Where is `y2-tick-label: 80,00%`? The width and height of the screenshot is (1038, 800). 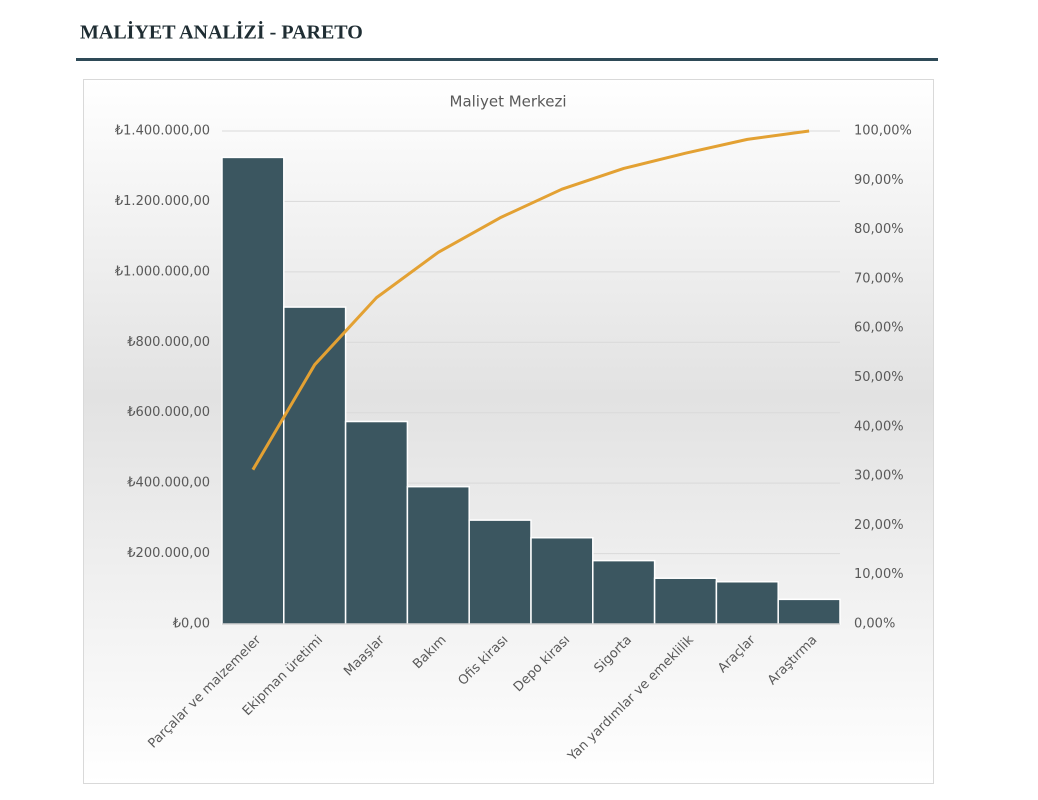
y2-tick-label: 80,00% is located at coordinates (879, 229).